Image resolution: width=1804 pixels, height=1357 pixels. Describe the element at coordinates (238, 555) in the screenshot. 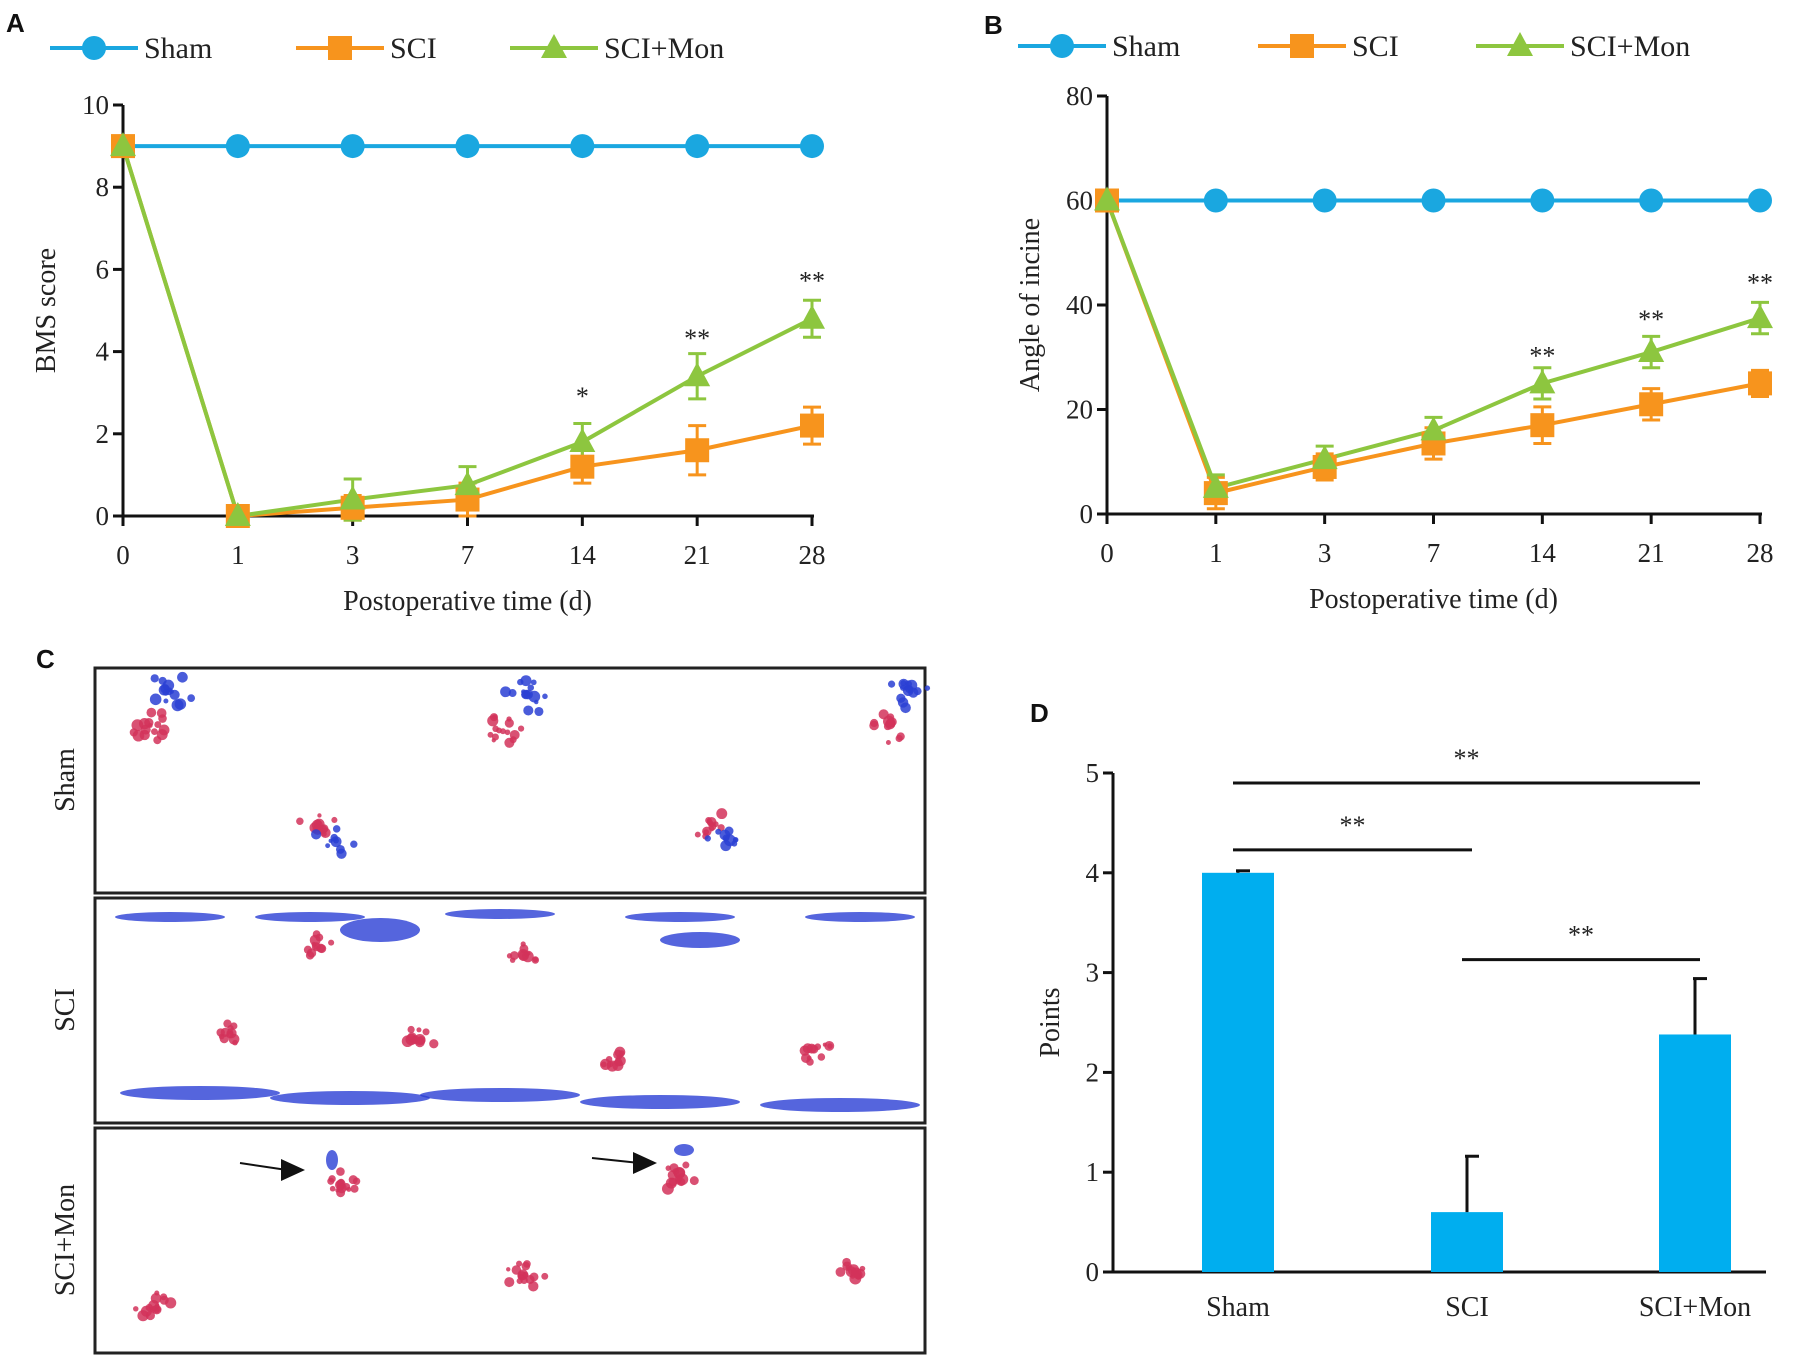

I see `x-tick-label: 1` at that location.